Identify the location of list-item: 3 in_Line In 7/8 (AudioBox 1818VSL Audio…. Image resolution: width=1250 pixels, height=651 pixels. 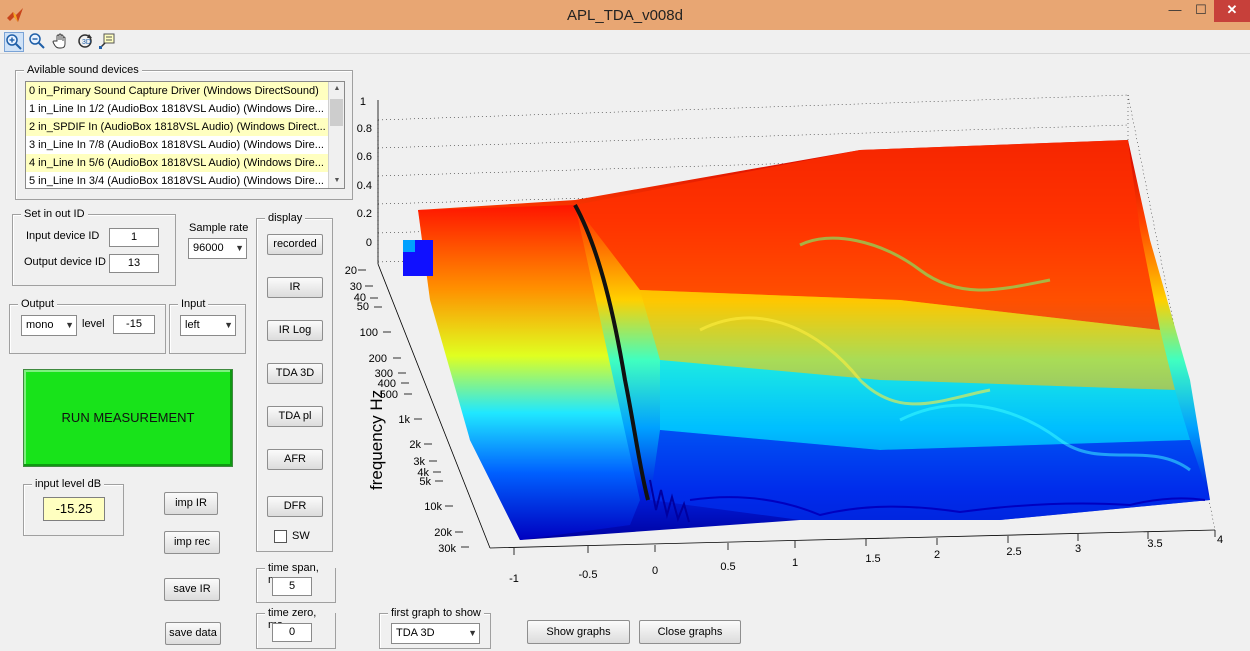
(176, 145).